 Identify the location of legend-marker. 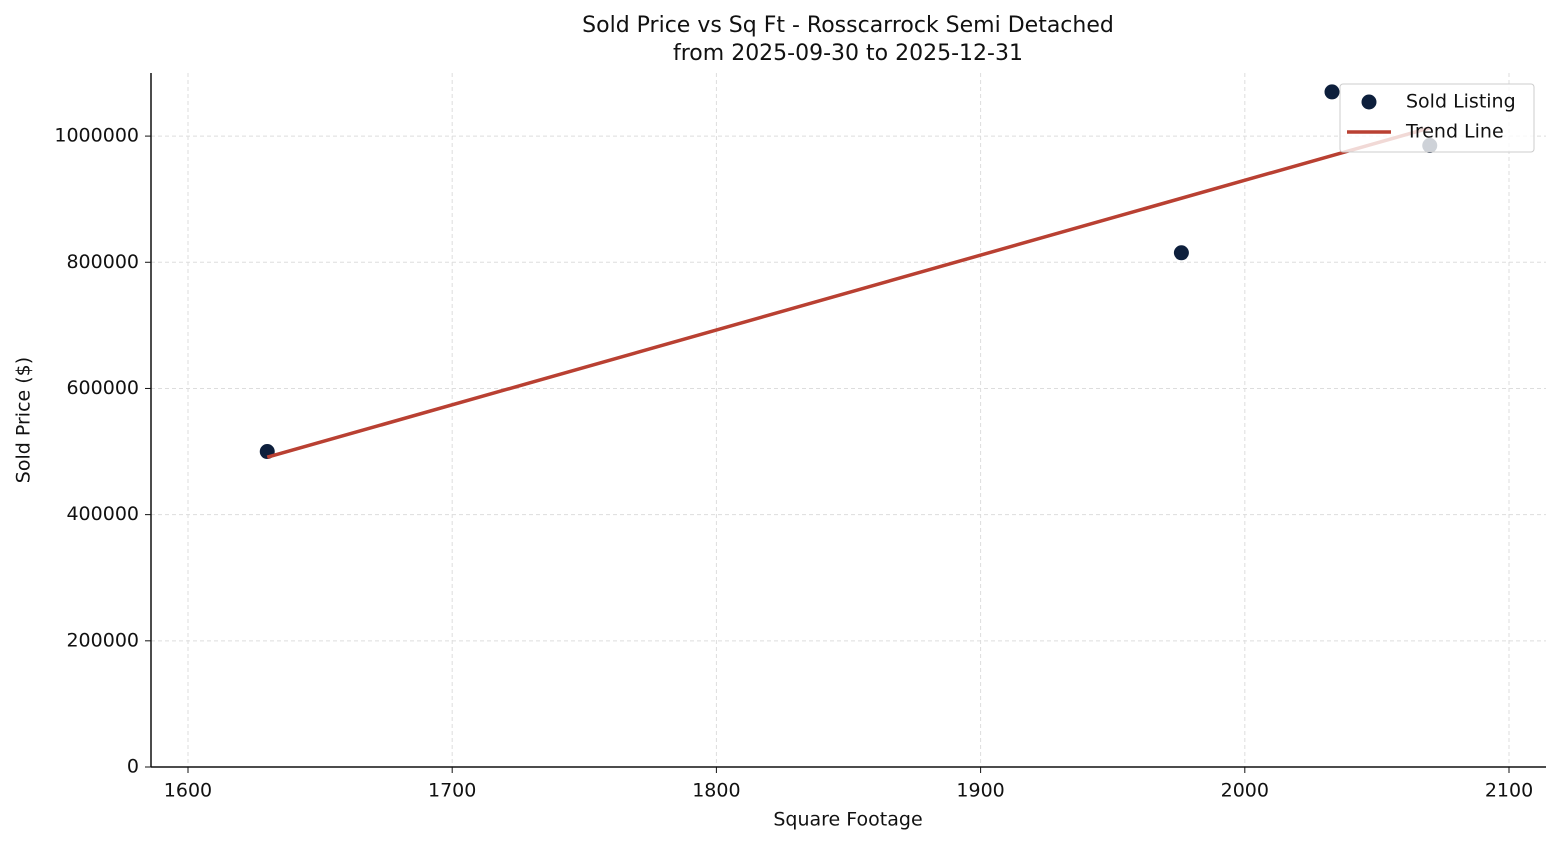
(1369, 102).